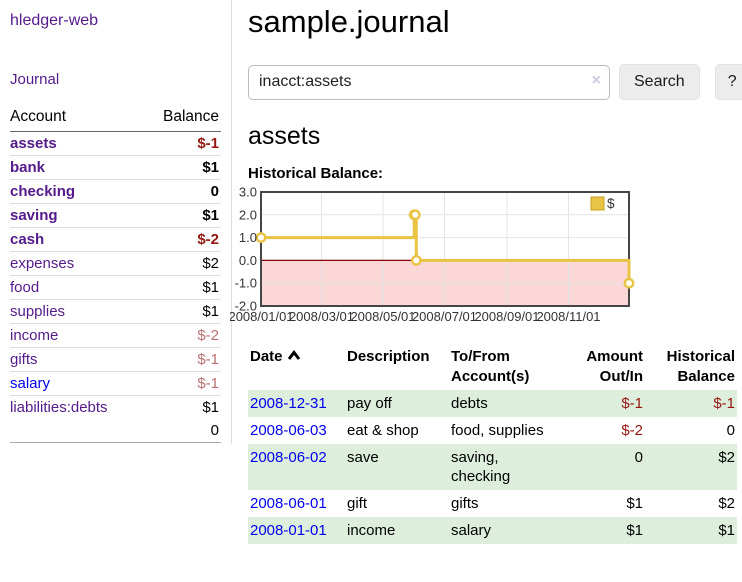 The width and height of the screenshot is (742, 582). What do you see at coordinates (388, 356) in the screenshot?
I see `register-header-description: Description` at bounding box center [388, 356].